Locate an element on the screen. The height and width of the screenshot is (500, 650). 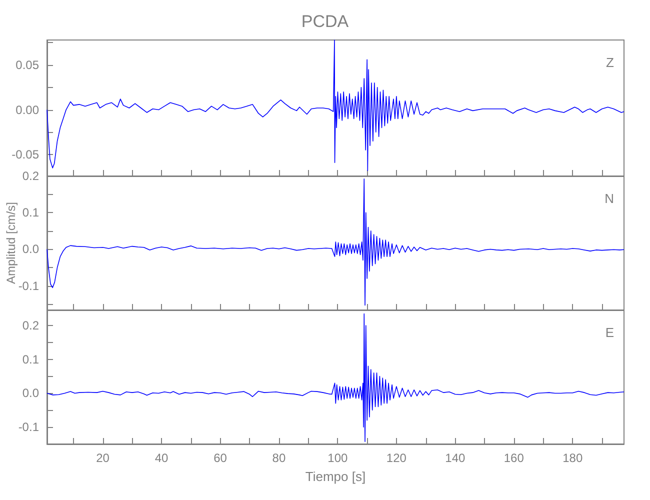
x-tick-label: 120 is located at coordinates (396, 458).